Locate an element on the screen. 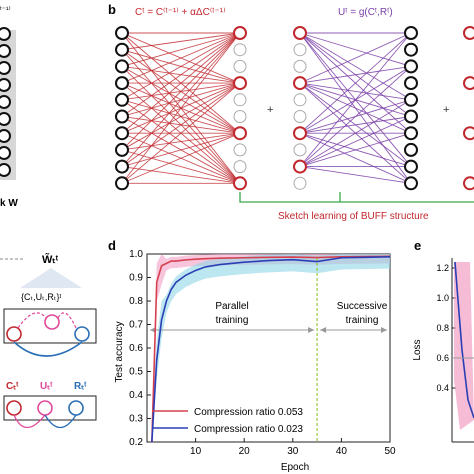 The width and height of the screenshot is (474, 474). panel-a-network is located at coordinates (8, 103).